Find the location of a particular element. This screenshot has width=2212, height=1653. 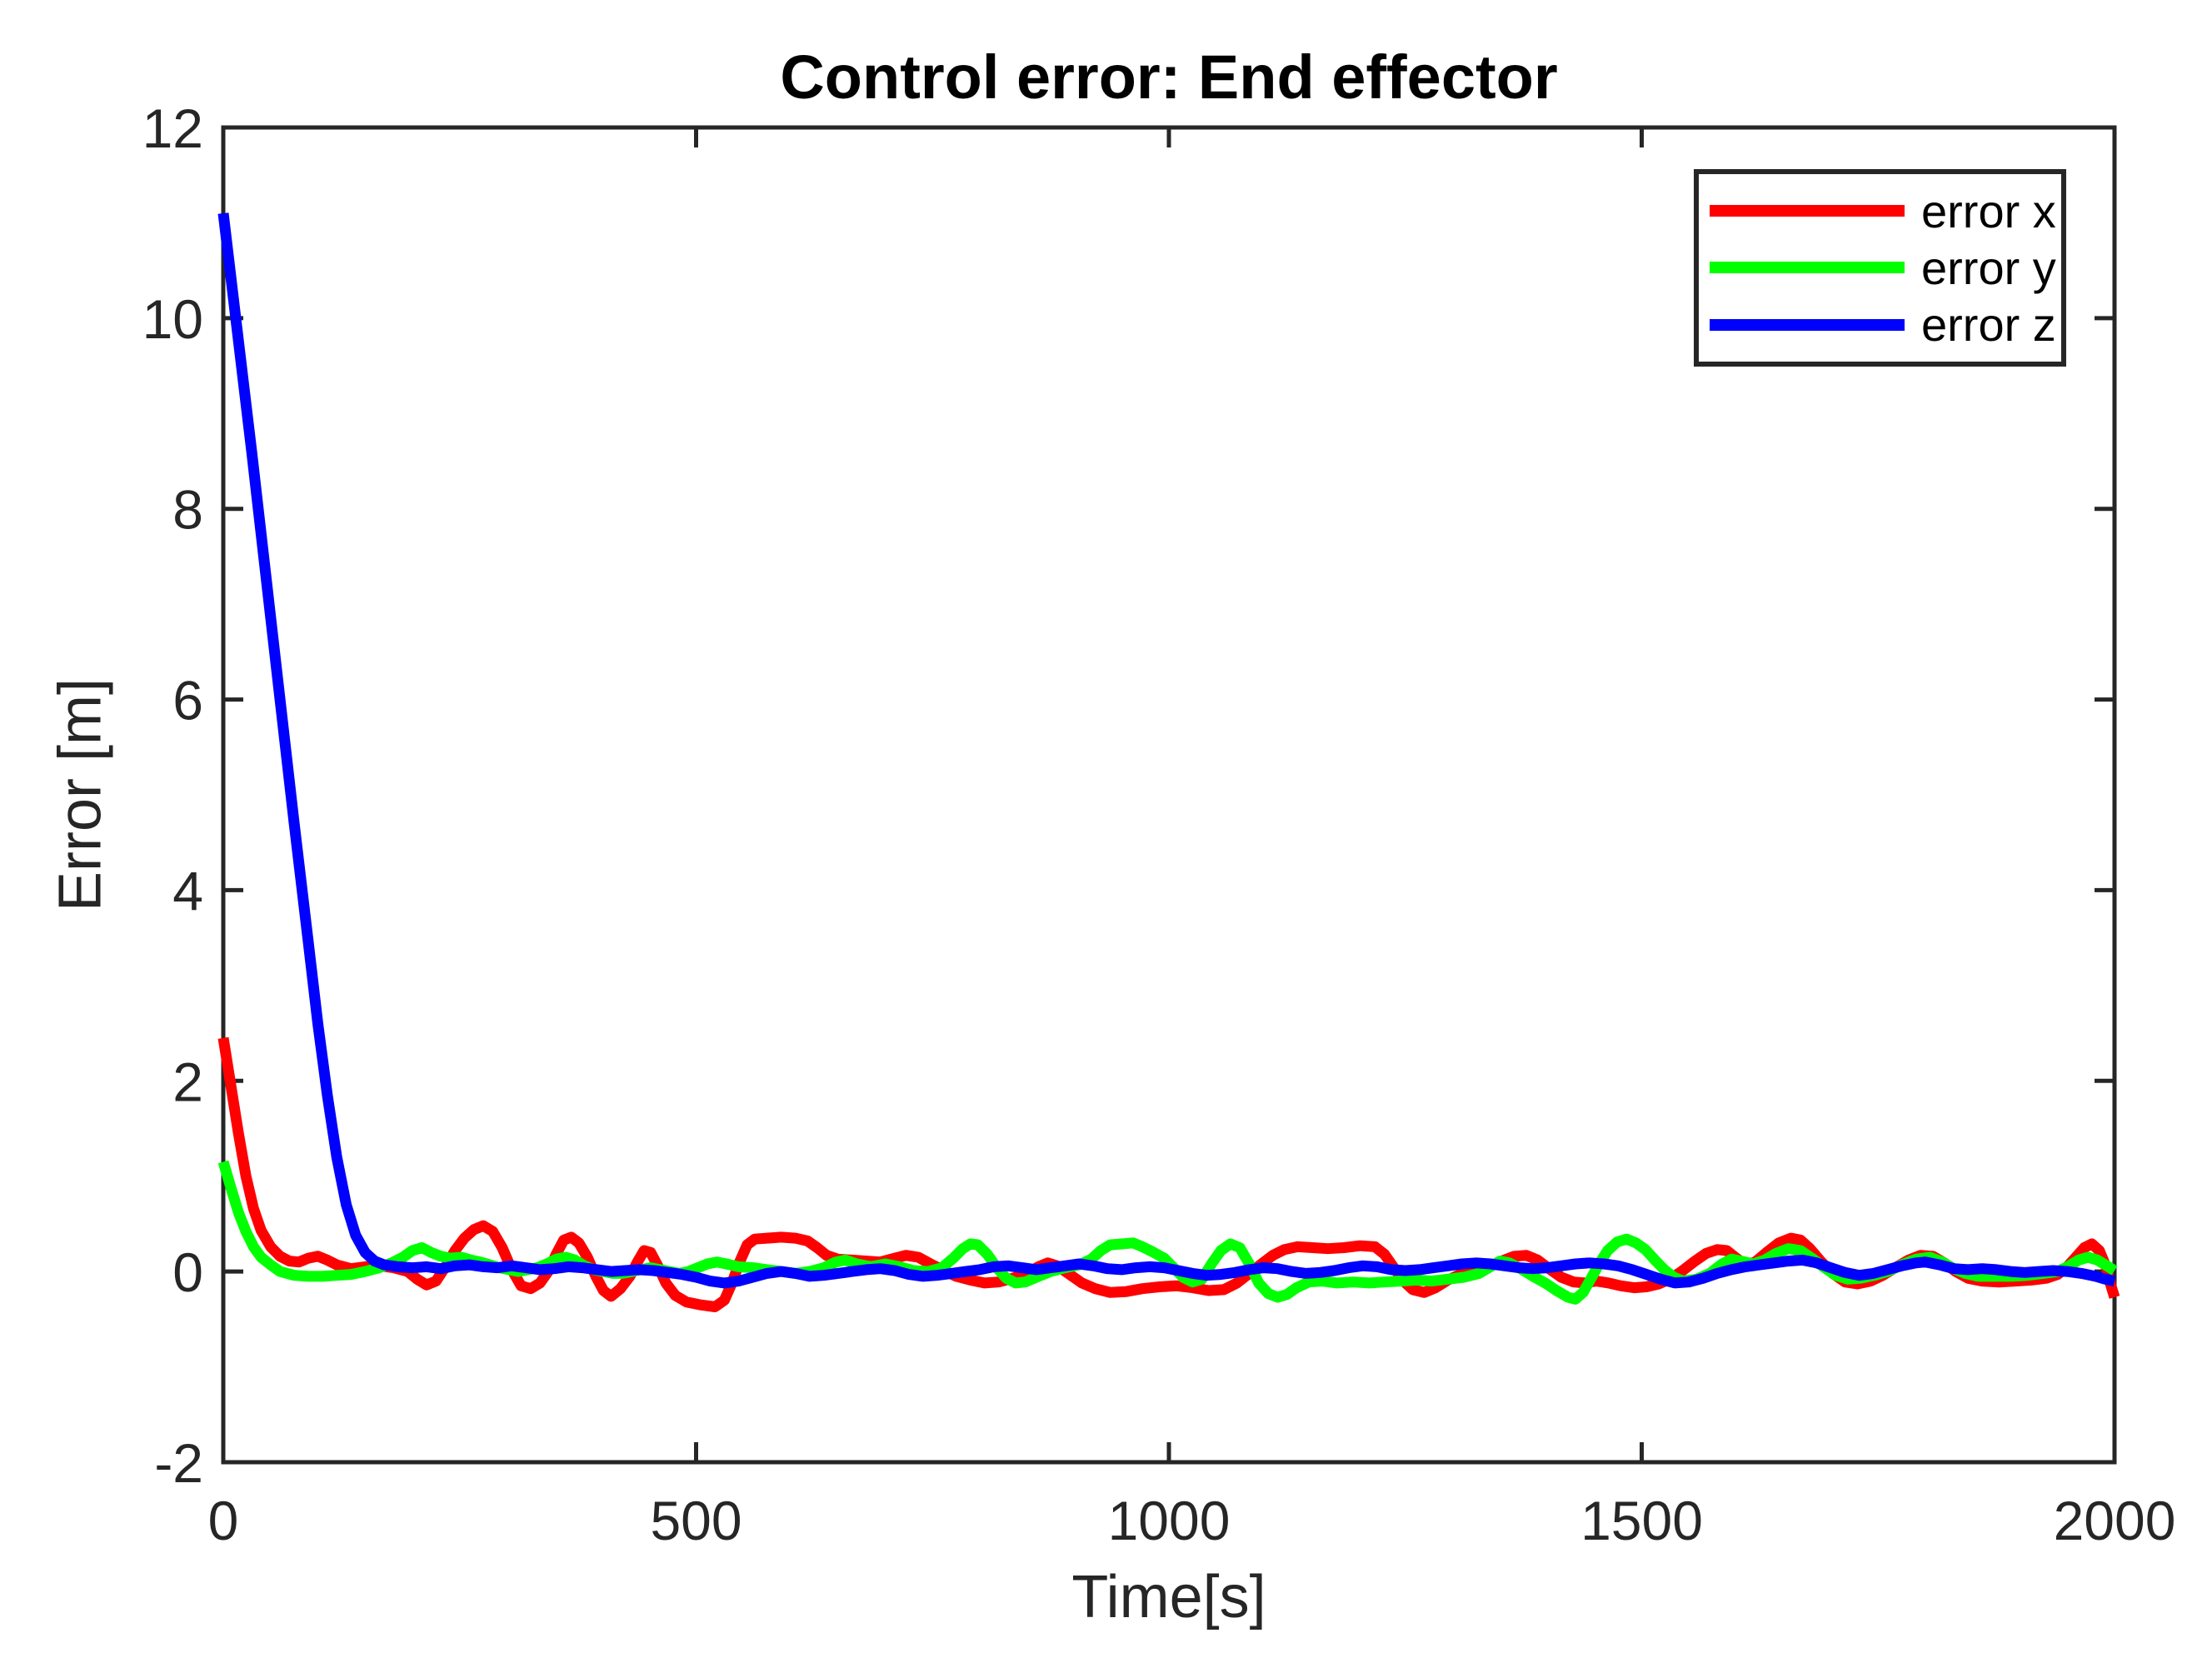

y-tick-label: -2 is located at coordinates (178, 1463).